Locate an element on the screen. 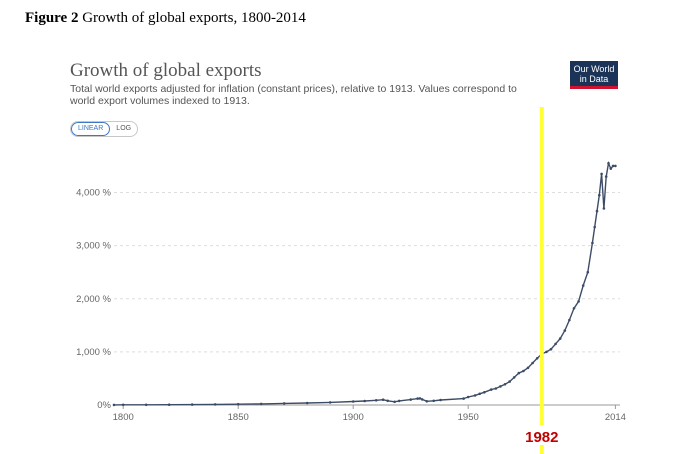 This screenshot has width=691, height=454. annotation-label-bg is located at coordinates (541, 435).